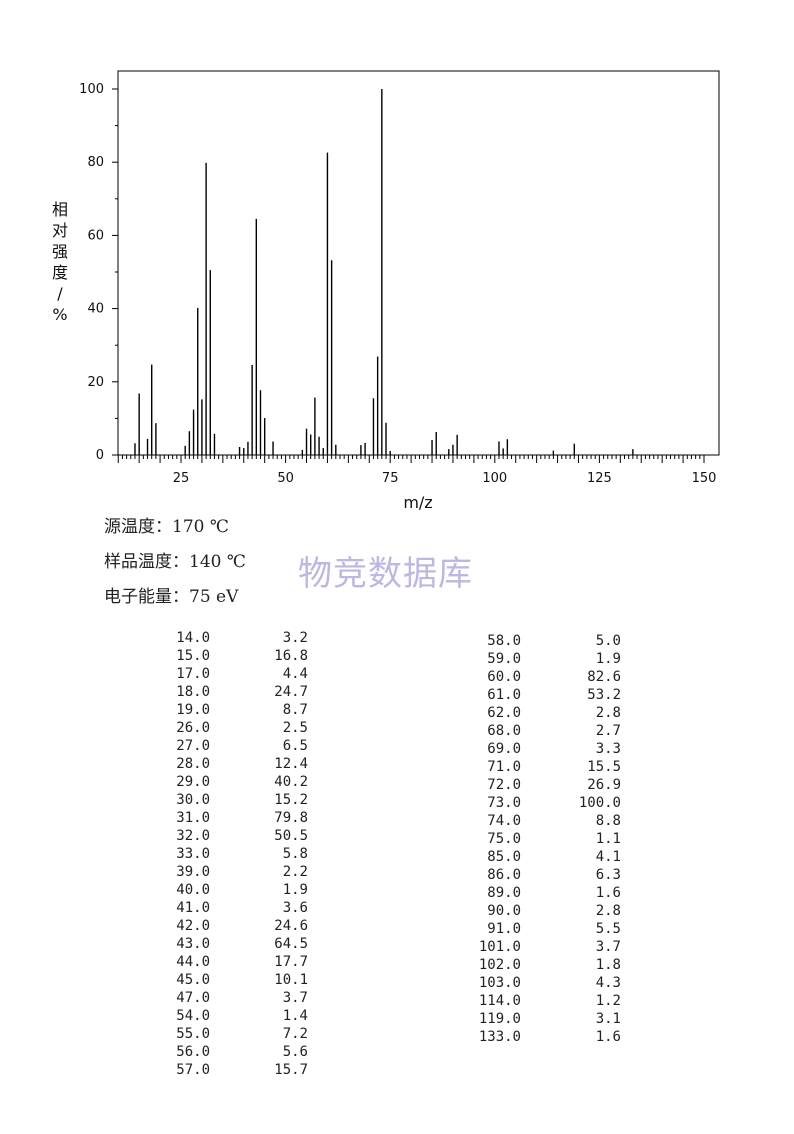 This screenshot has height=1134, width=794. What do you see at coordinates (542, 857) in the screenshot?
I see `peak-table-row: 85.0 4.1` at bounding box center [542, 857].